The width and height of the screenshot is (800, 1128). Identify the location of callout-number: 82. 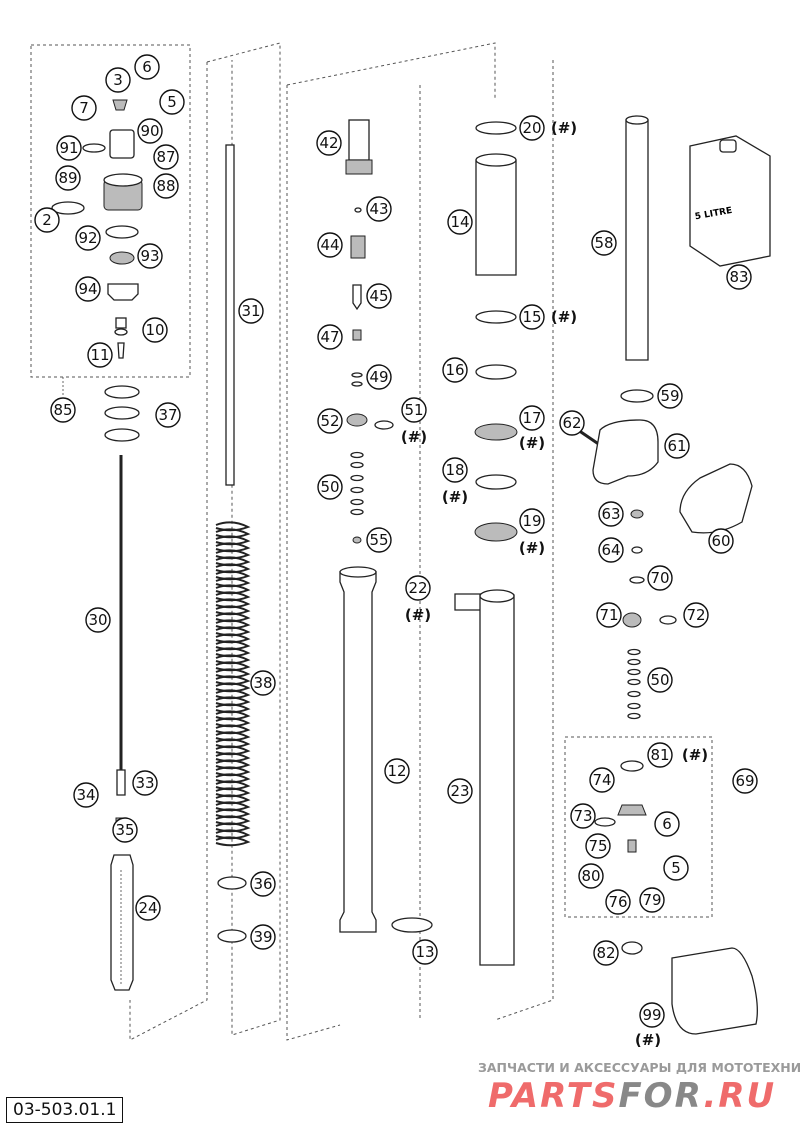
(605, 953).